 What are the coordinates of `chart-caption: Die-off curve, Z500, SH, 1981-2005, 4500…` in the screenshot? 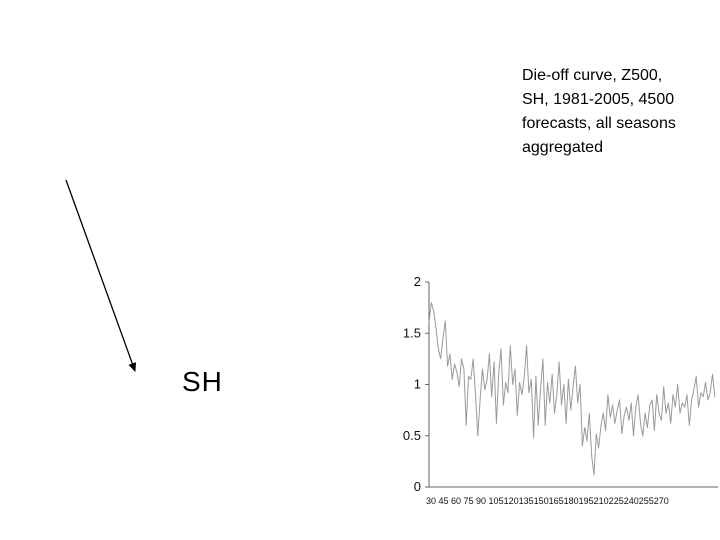 It's located at (599, 111).